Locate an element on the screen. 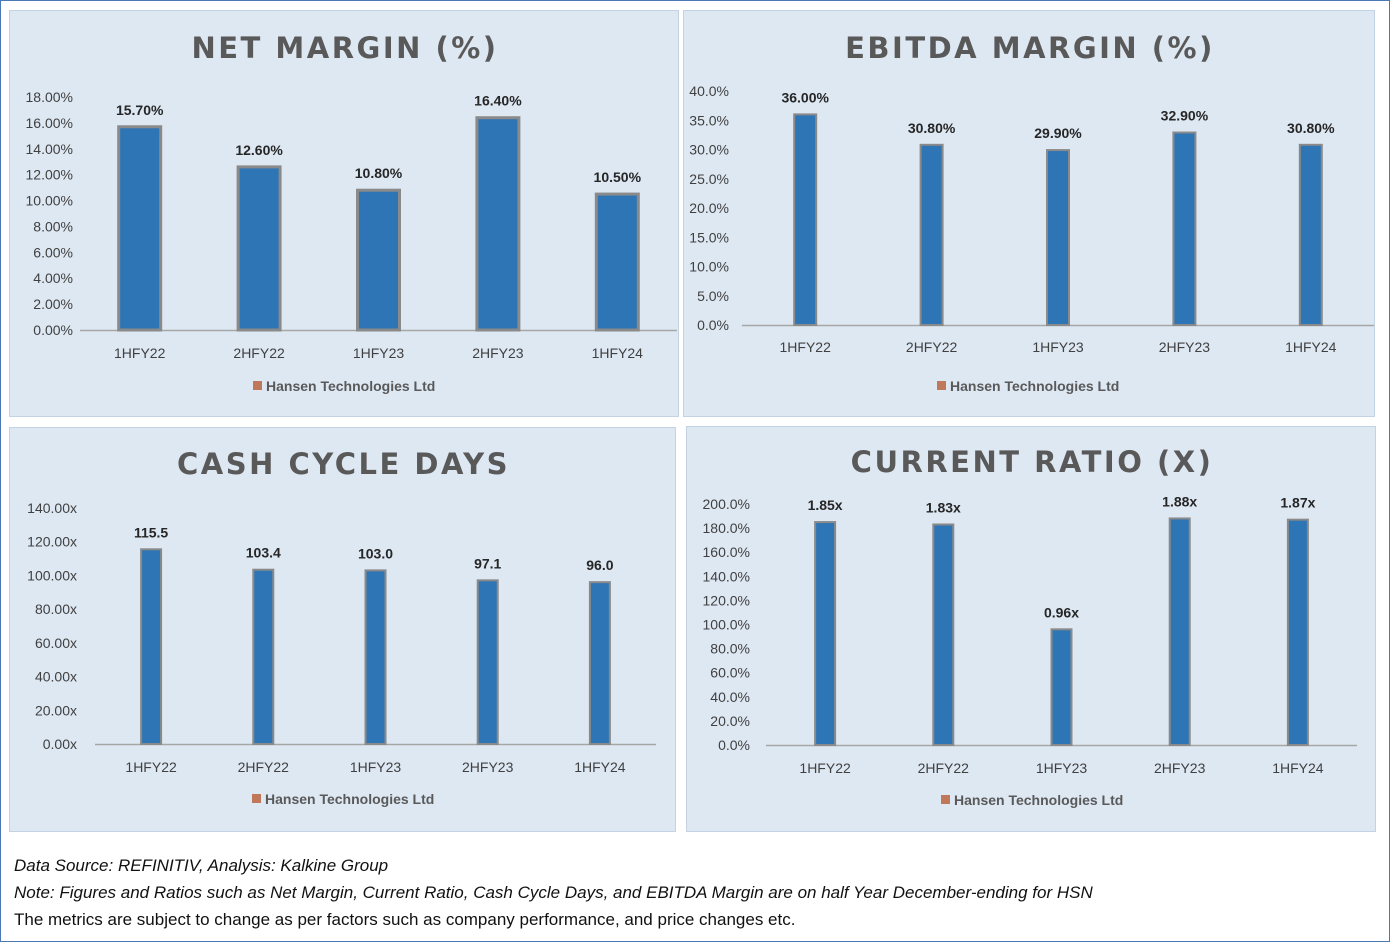  y-tick-label: 140.00x is located at coordinates (52, 508).